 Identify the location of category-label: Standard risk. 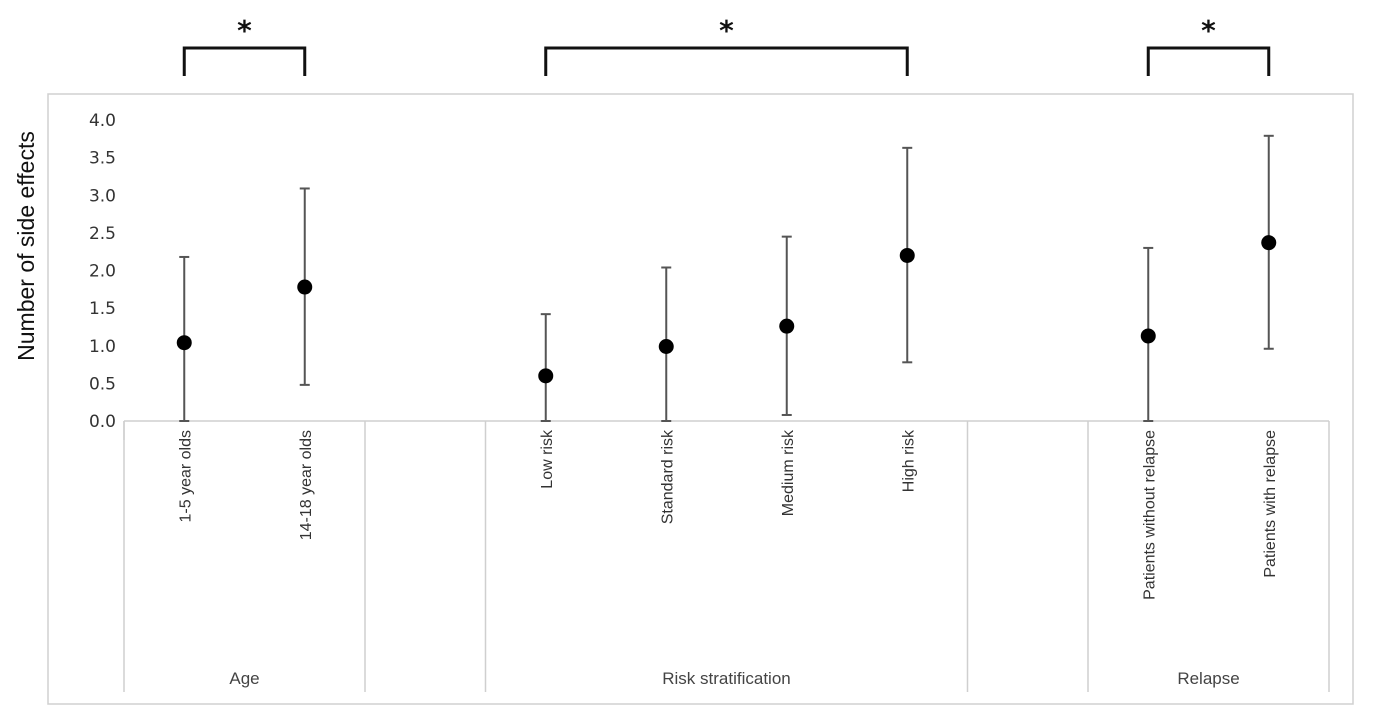
(667, 476).